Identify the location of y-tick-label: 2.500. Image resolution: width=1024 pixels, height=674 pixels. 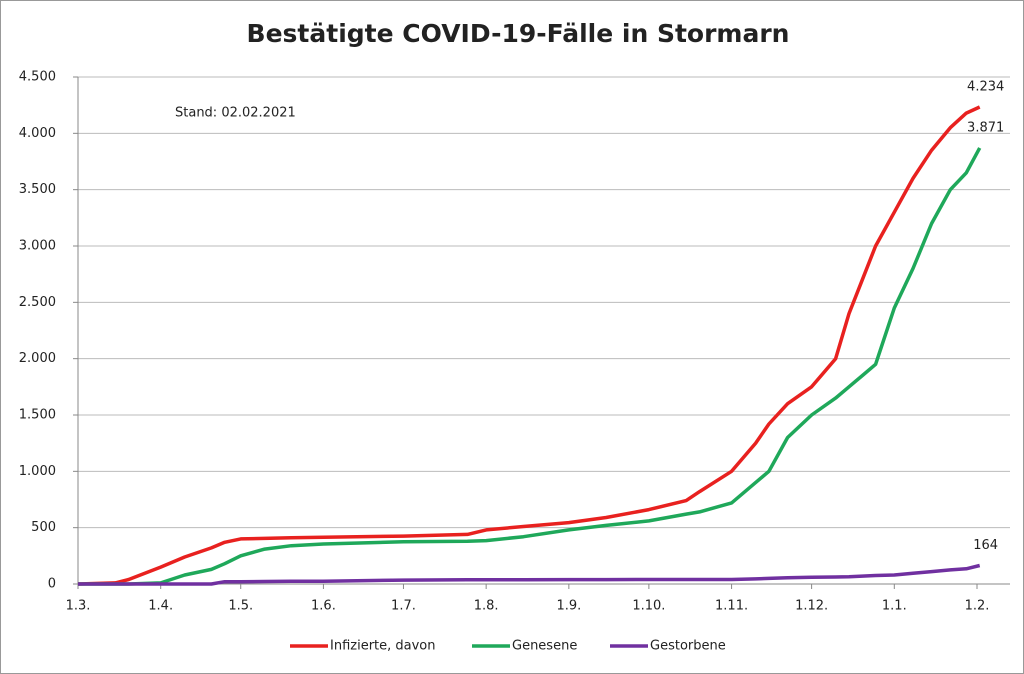
(37, 302).